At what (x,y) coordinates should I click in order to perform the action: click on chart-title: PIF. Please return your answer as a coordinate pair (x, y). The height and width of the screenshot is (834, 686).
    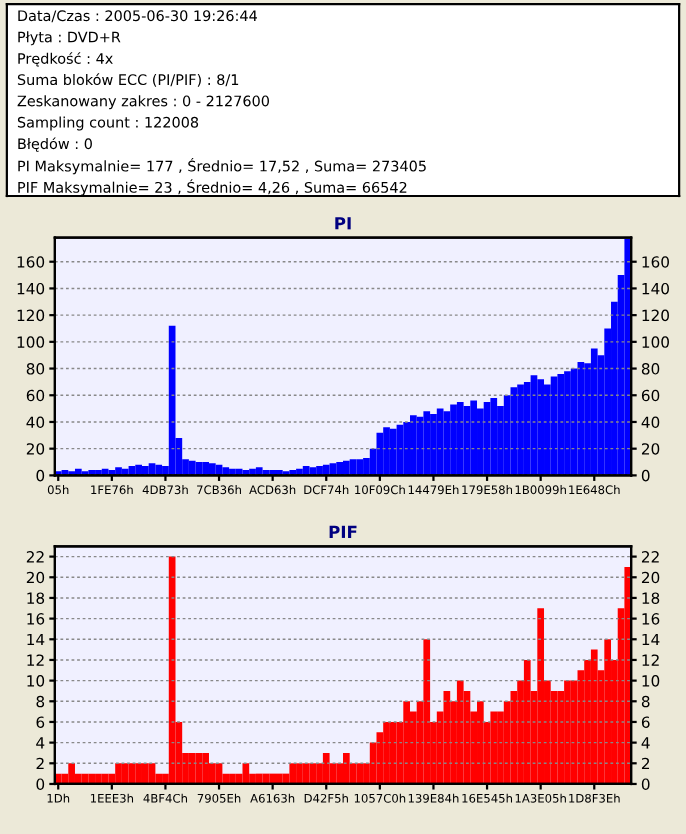
    Looking at the image, I should click on (343, 531).